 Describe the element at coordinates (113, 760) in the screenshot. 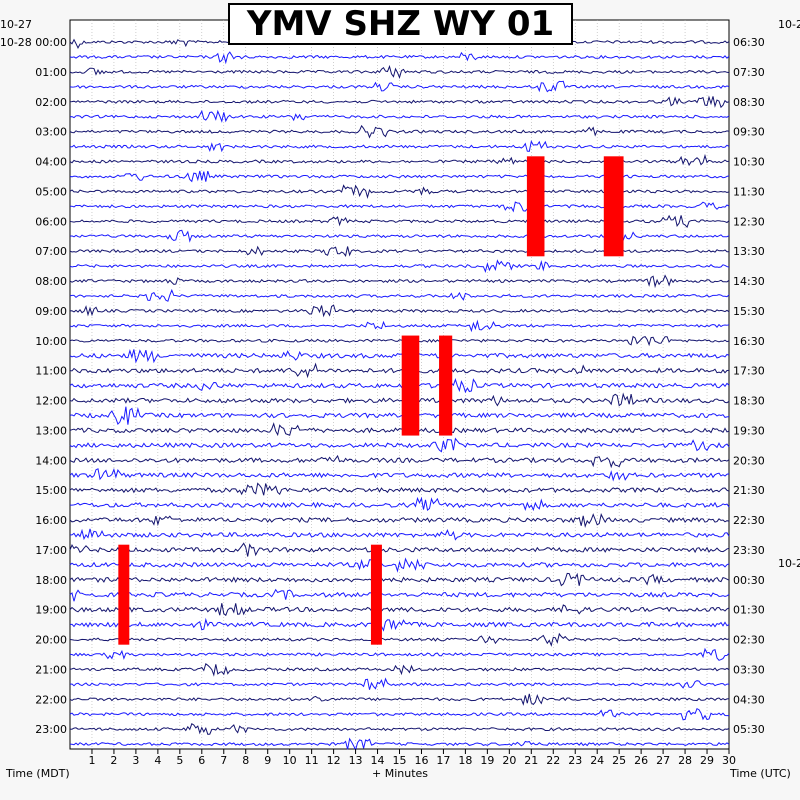

I see `x-tick-label: 2` at that location.